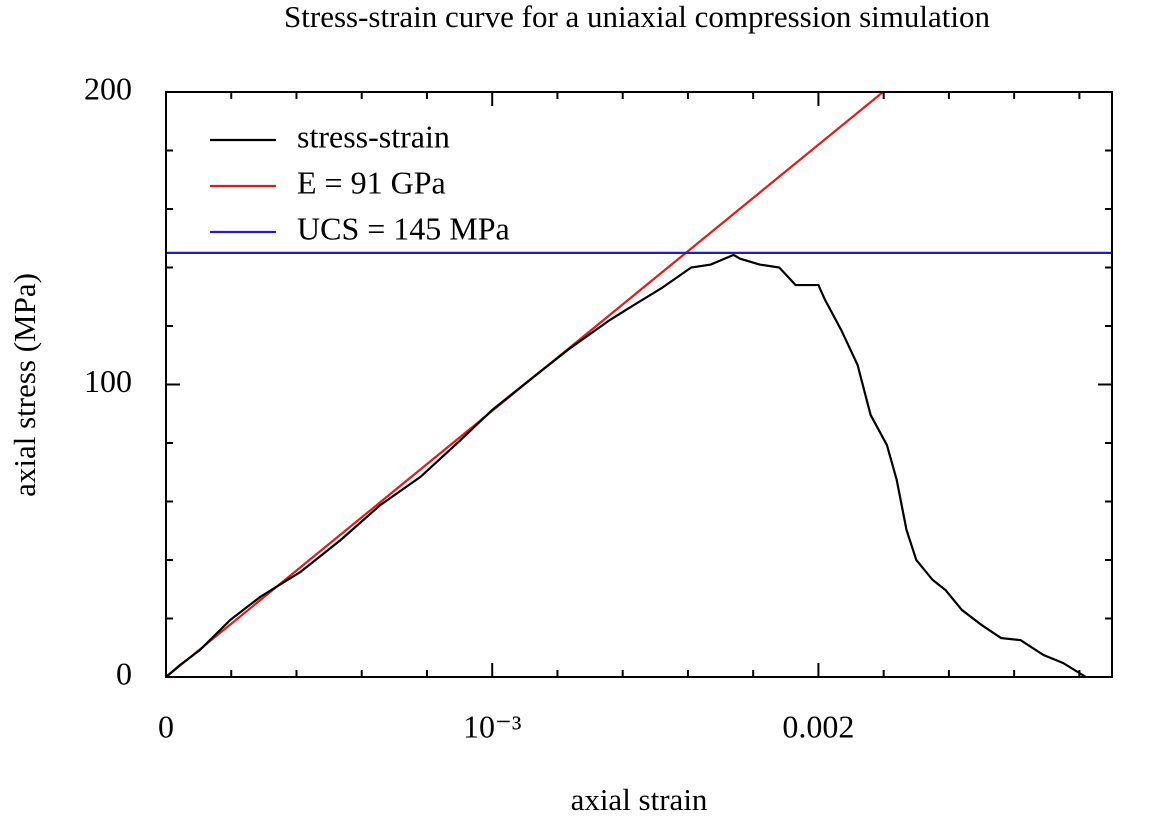 This screenshot has height=818, width=1152. I want to click on y-tick-label: 100, so click(108, 381).